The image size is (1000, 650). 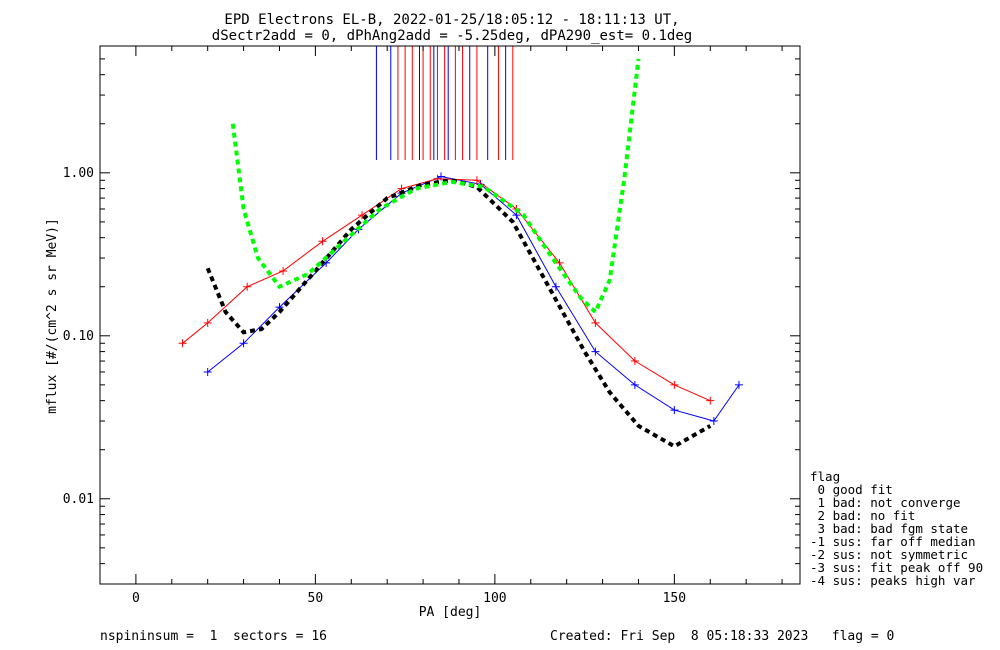 I want to click on x-tick-label: 0, so click(x=136, y=598).